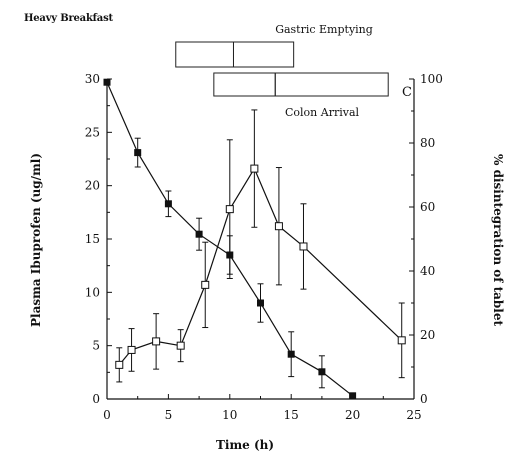  What do you see at coordinates (96, 346) in the screenshot?
I see `y-left-tick-label: 5` at bounding box center [96, 346].